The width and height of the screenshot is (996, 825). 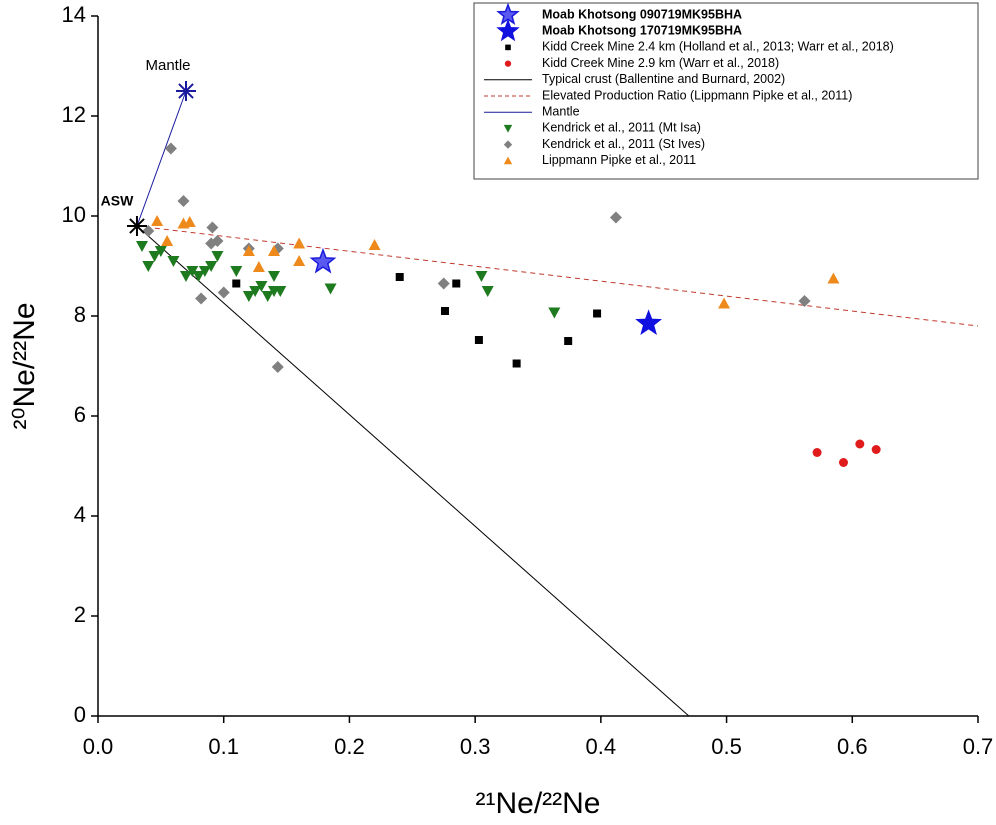 What do you see at coordinates (74, 14) in the screenshot?
I see `y-tick-label: 14` at bounding box center [74, 14].